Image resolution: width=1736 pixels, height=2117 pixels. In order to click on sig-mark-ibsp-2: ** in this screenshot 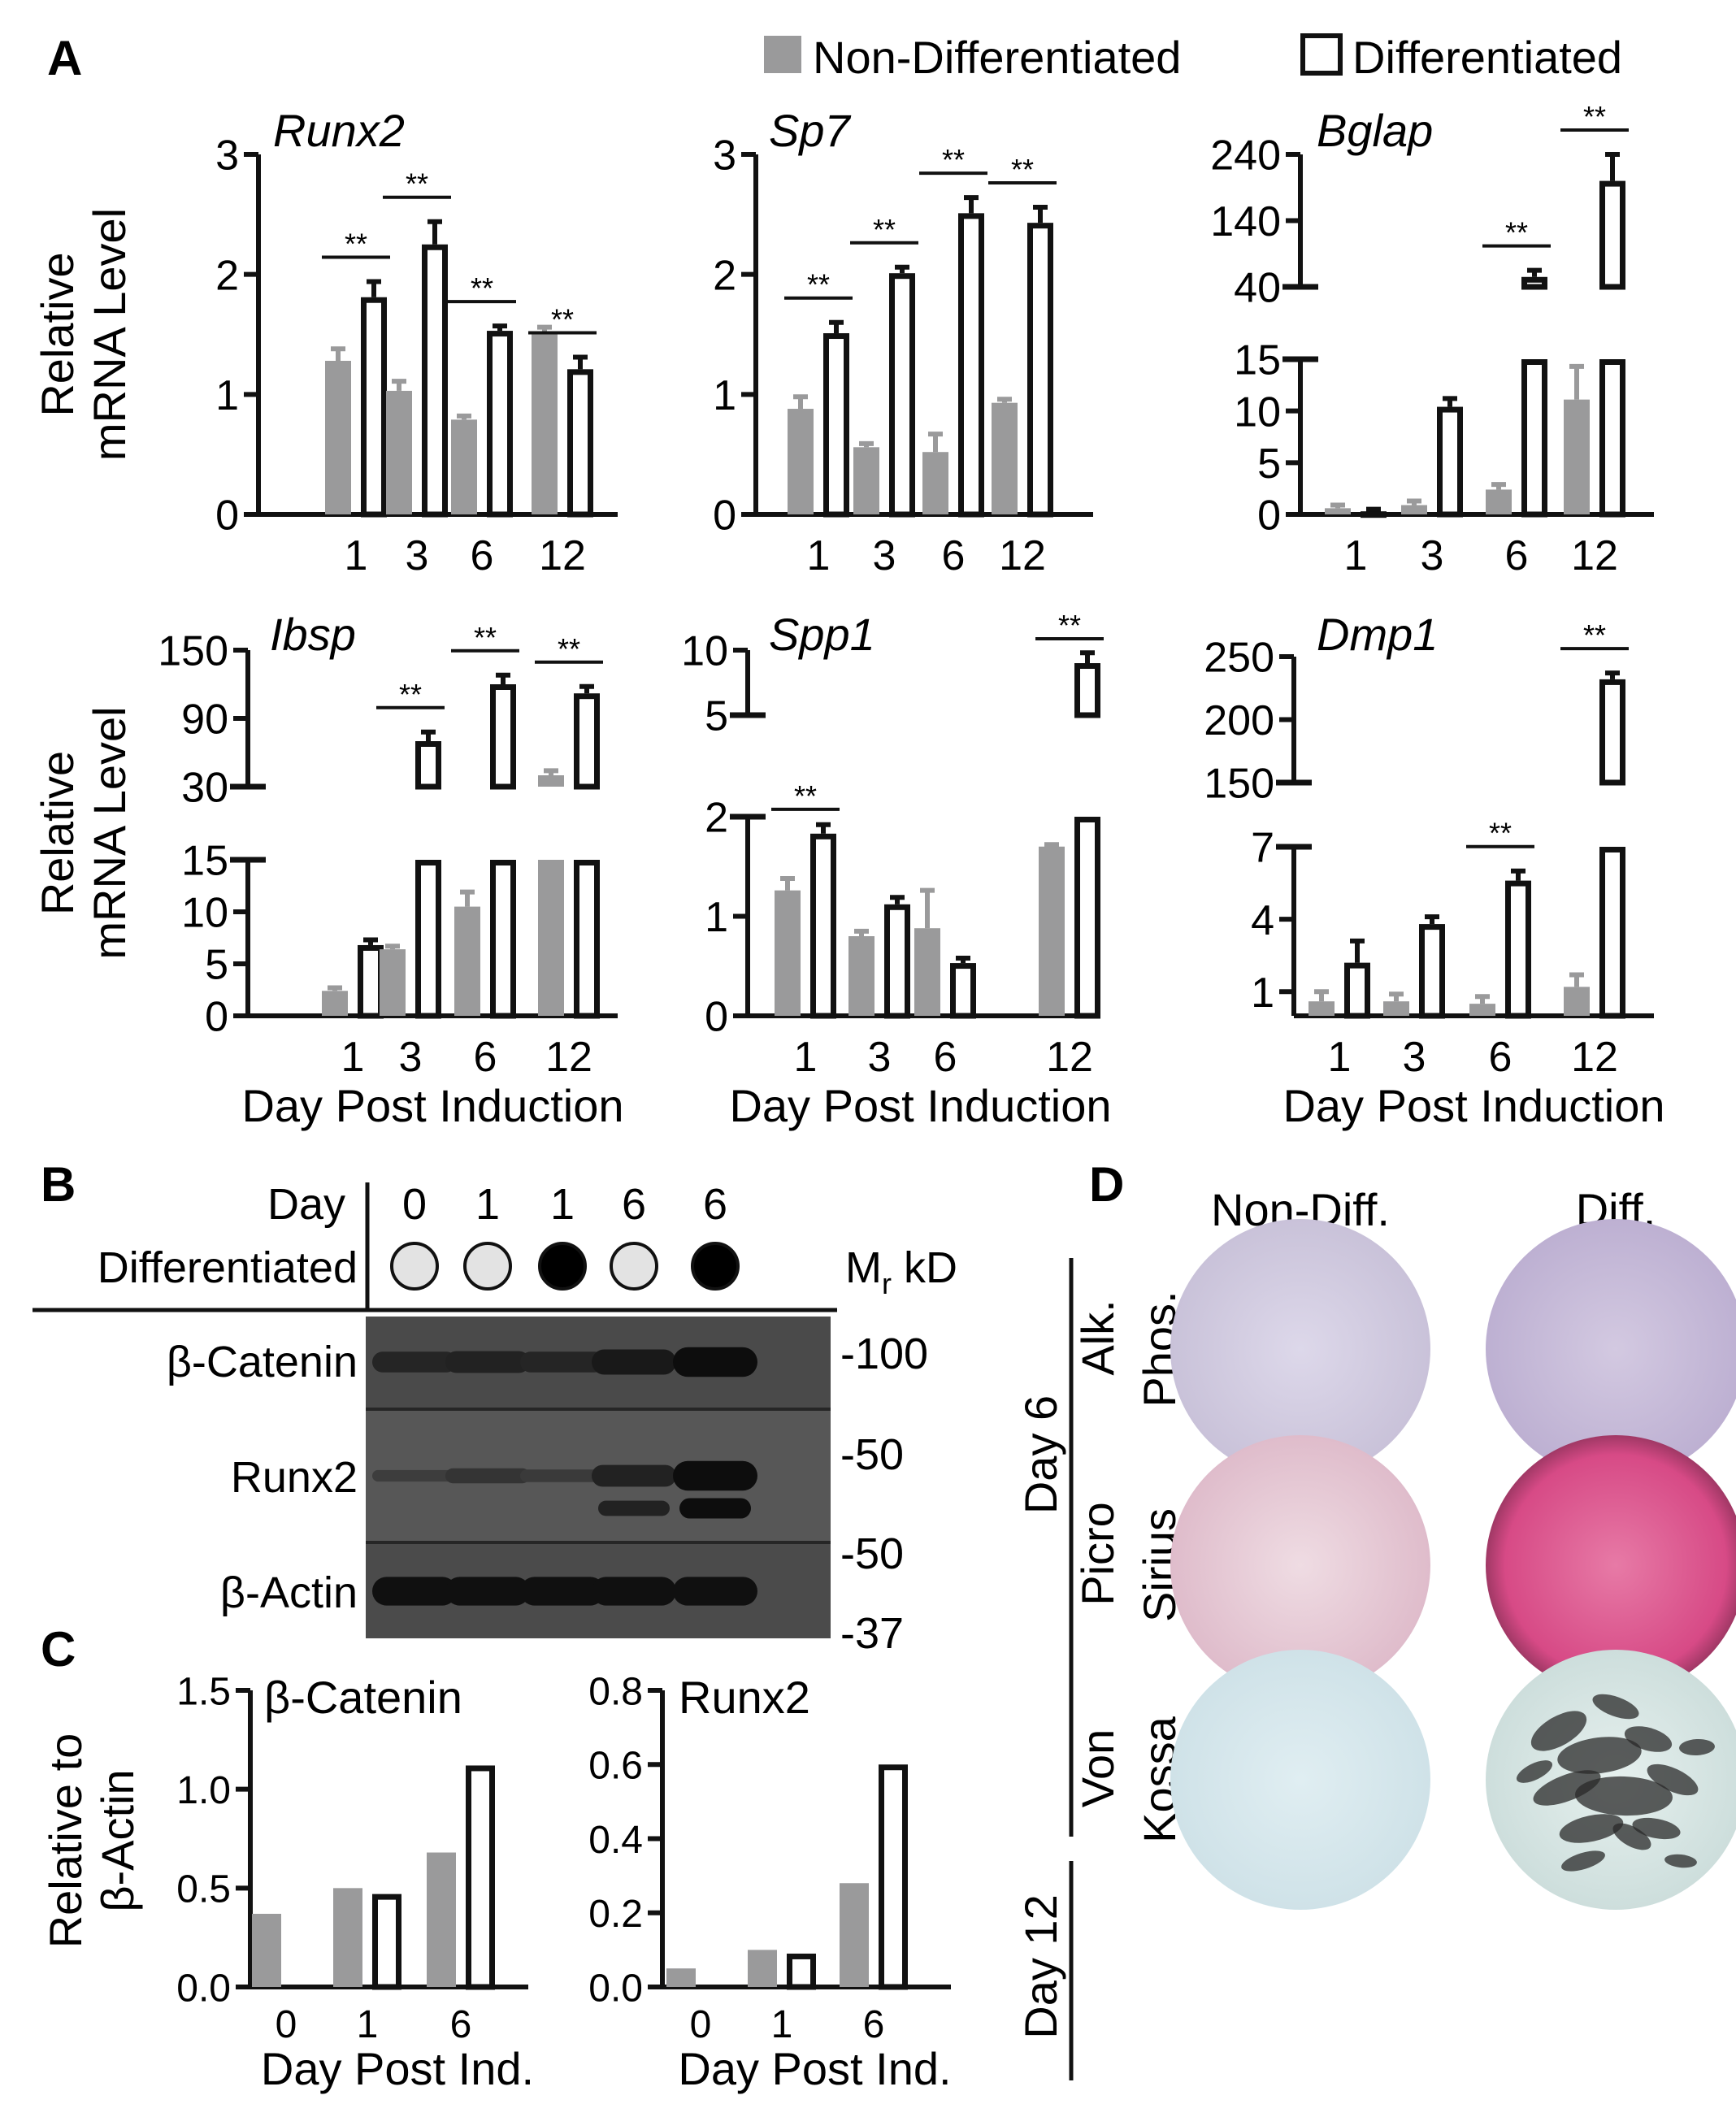, I will do `click(485, 638)`.